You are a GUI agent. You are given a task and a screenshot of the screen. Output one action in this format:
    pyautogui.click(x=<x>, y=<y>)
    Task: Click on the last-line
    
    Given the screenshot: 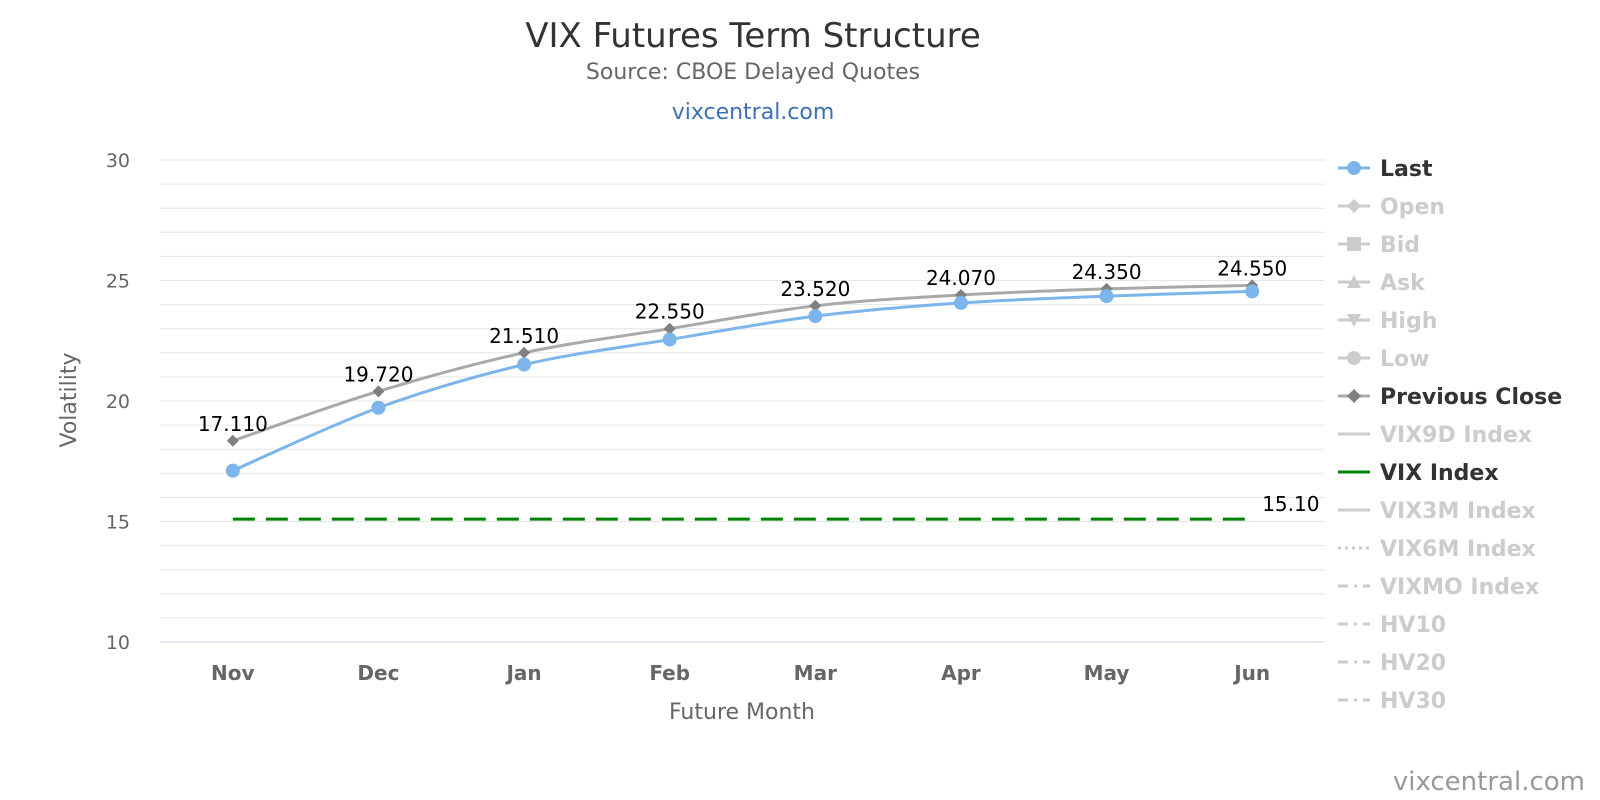 What is the action you would take?
    pyautogui.click(x=742, y=381)
    